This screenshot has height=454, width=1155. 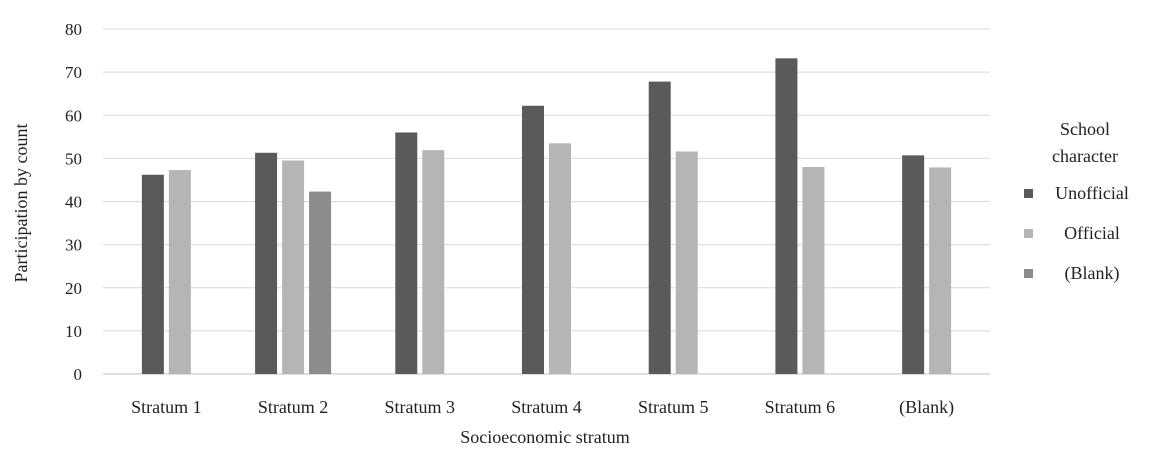 I want to click on y-tick-label: 70, so click(x=73, y=72).